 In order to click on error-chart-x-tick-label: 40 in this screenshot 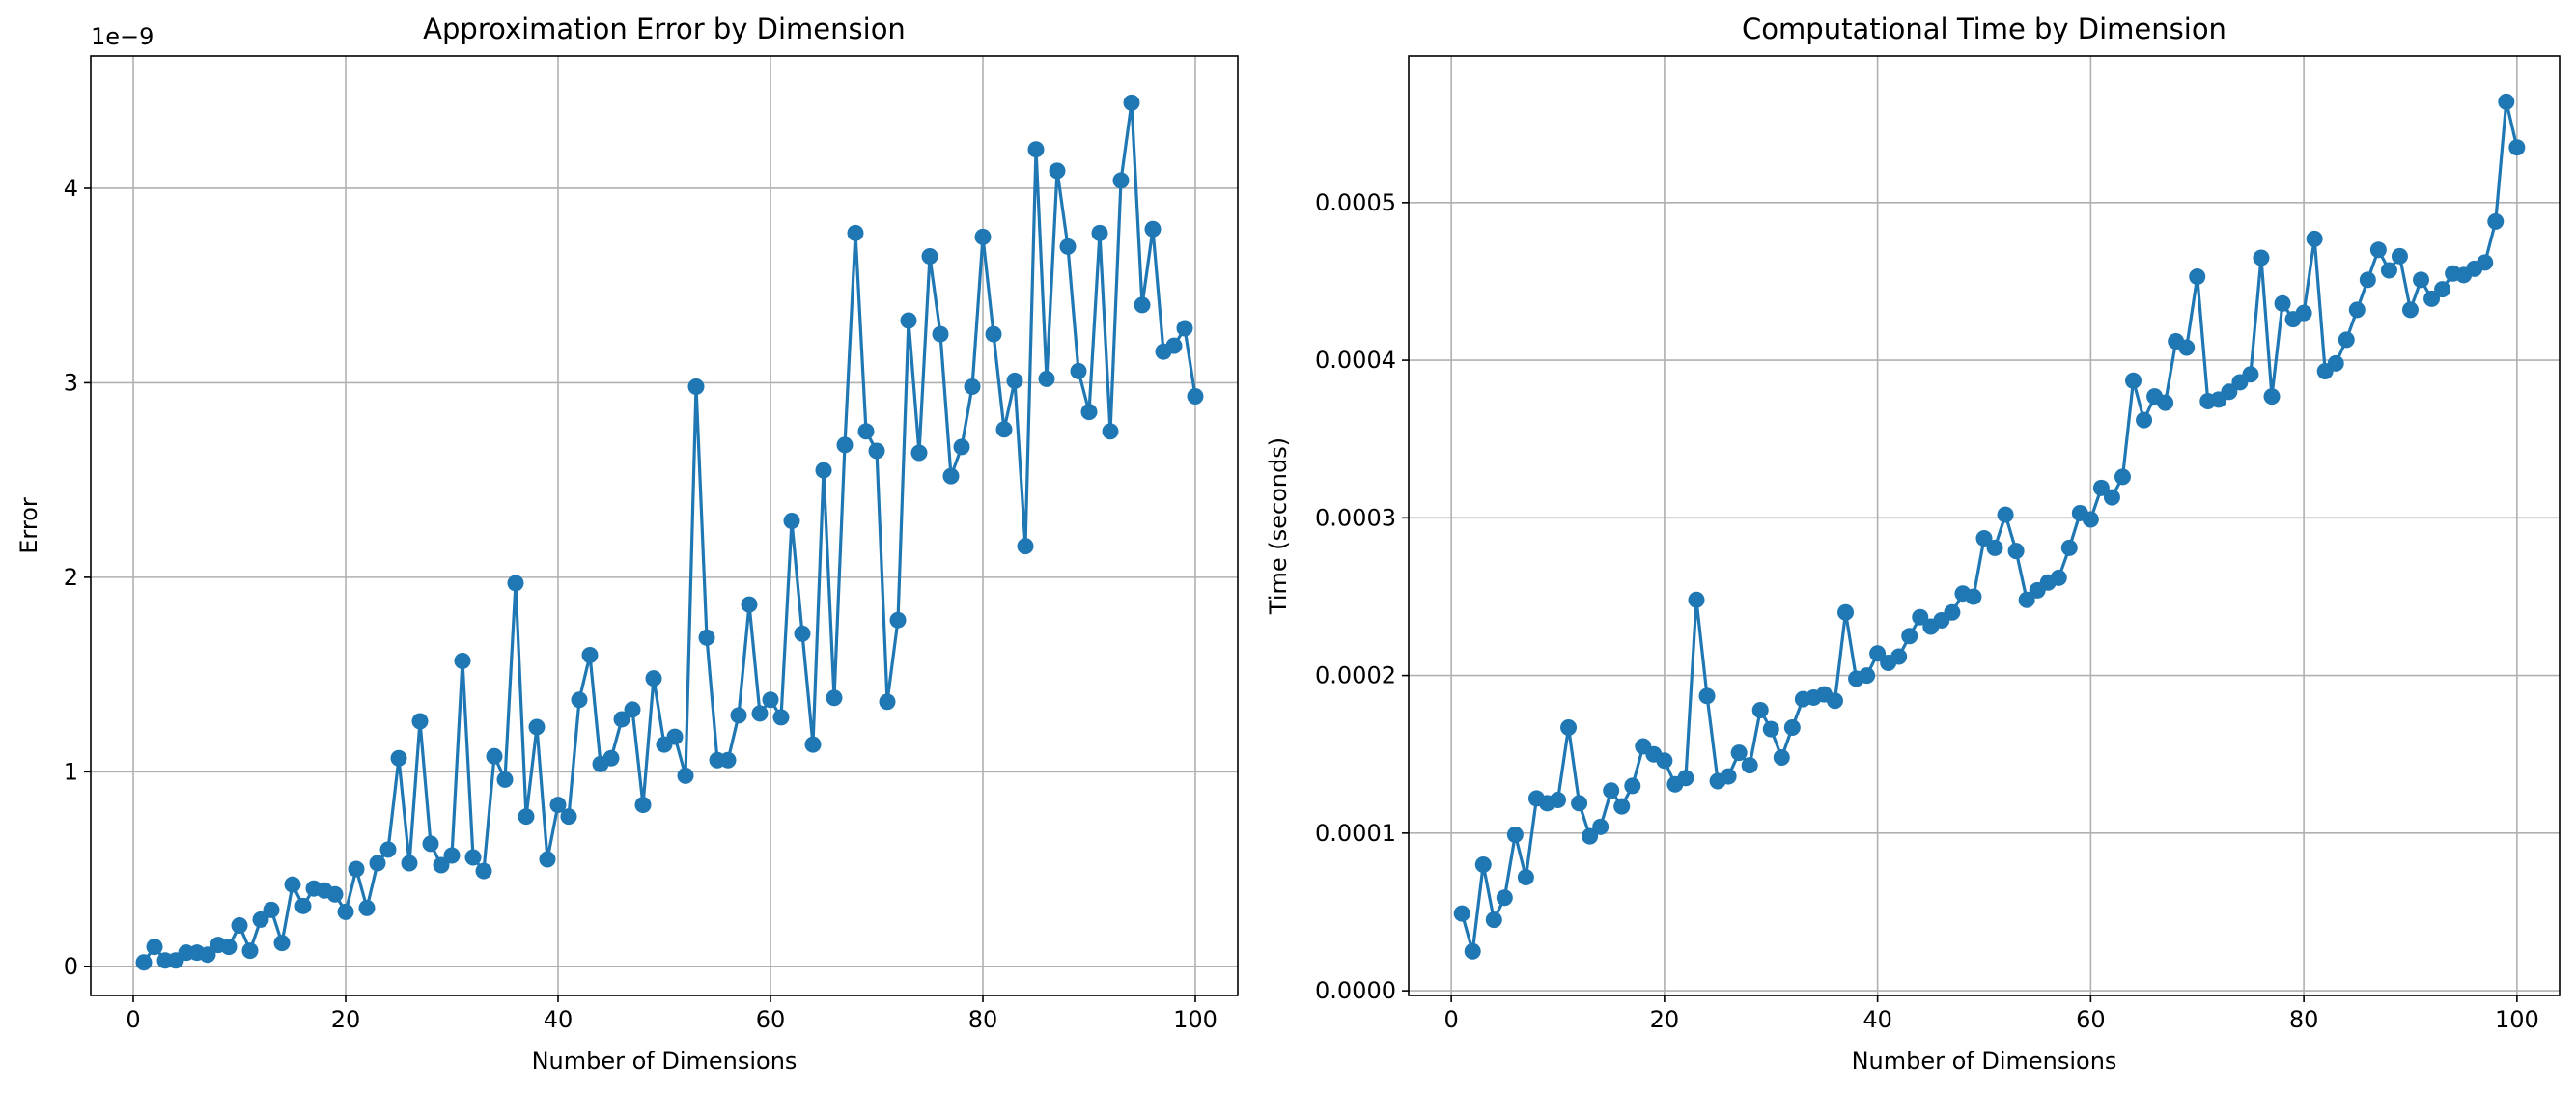, I will do `click(559, 1019)`.